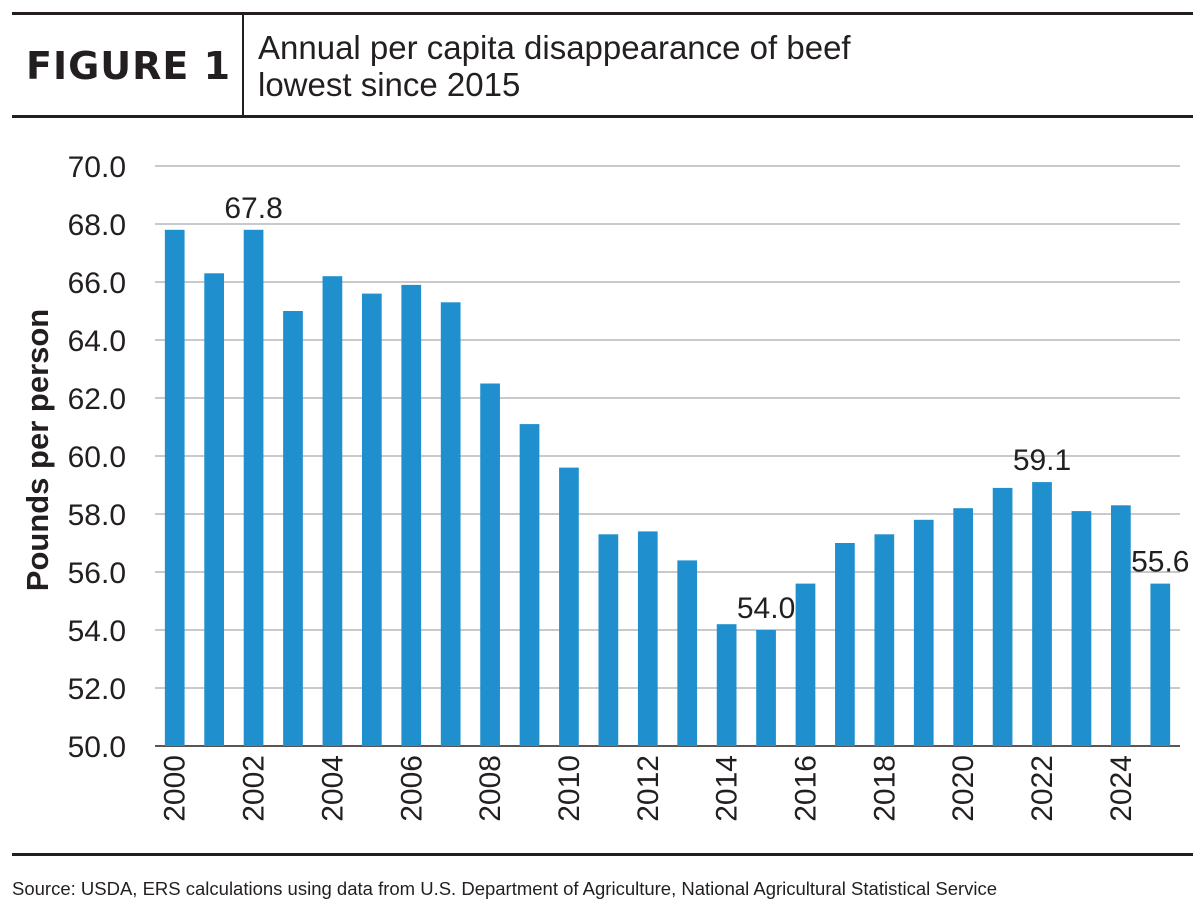  Describe the element at coordinates (569, 606) in the screenshot. I see `bar-2010` at that location.